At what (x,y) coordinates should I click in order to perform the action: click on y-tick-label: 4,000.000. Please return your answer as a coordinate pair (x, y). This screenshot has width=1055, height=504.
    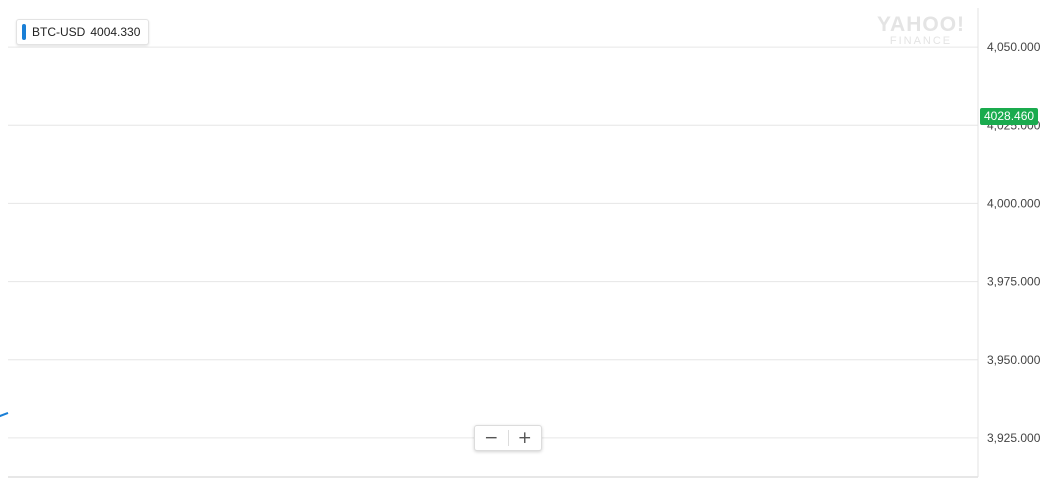
    Looking at the image, I should click on (1014, 203).